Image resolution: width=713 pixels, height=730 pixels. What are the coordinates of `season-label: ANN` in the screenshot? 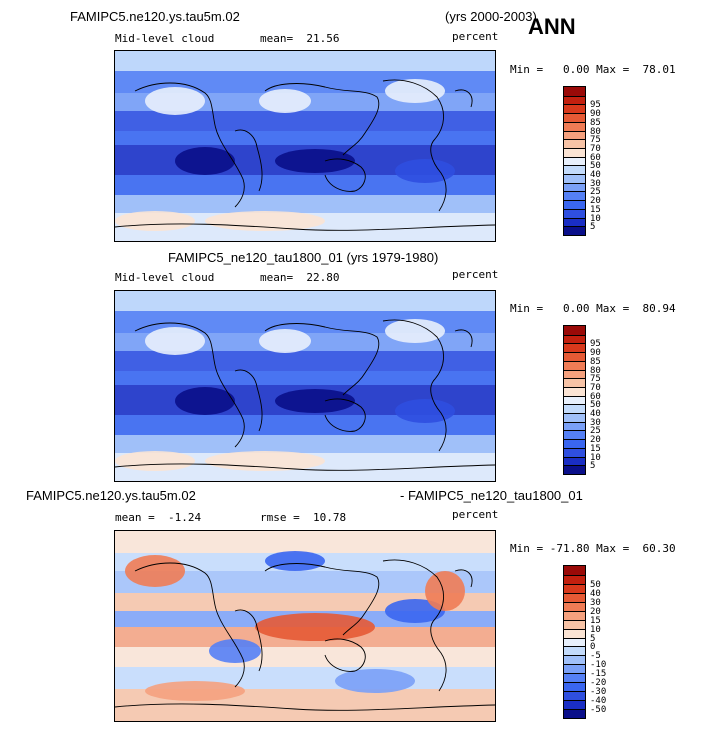 It's located at (552, 26).